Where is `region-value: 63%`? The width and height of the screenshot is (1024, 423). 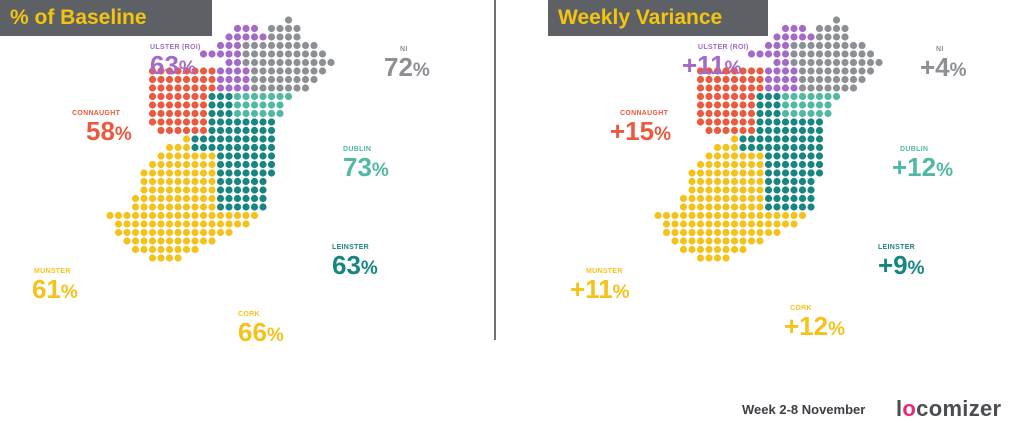 region-value: 63% is located at coordinates (173, 65).